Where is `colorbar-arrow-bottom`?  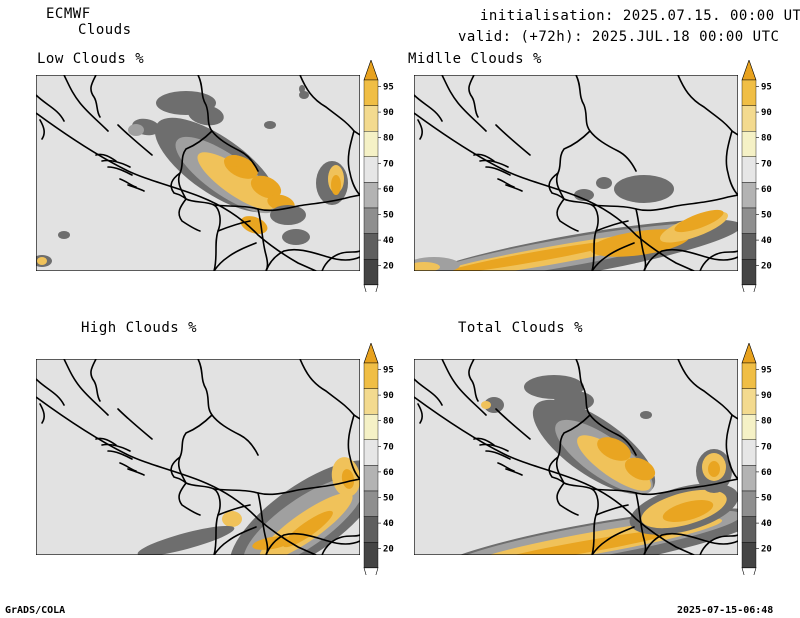
colorbar-arrow-bottom is located at coordinates (749, 288).